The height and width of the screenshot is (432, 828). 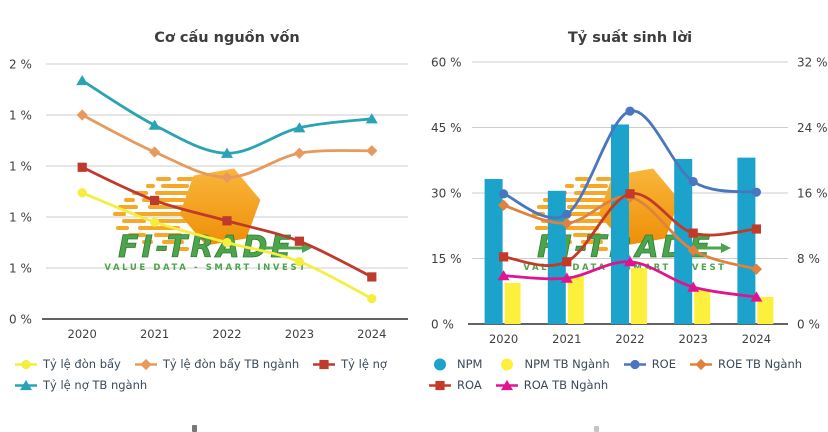 What do you see at coordinates (154, 124) in the screenshot?
I see `point-Tỷ lệ nợ TB ngành-2021` at bounding box center [154, 124].